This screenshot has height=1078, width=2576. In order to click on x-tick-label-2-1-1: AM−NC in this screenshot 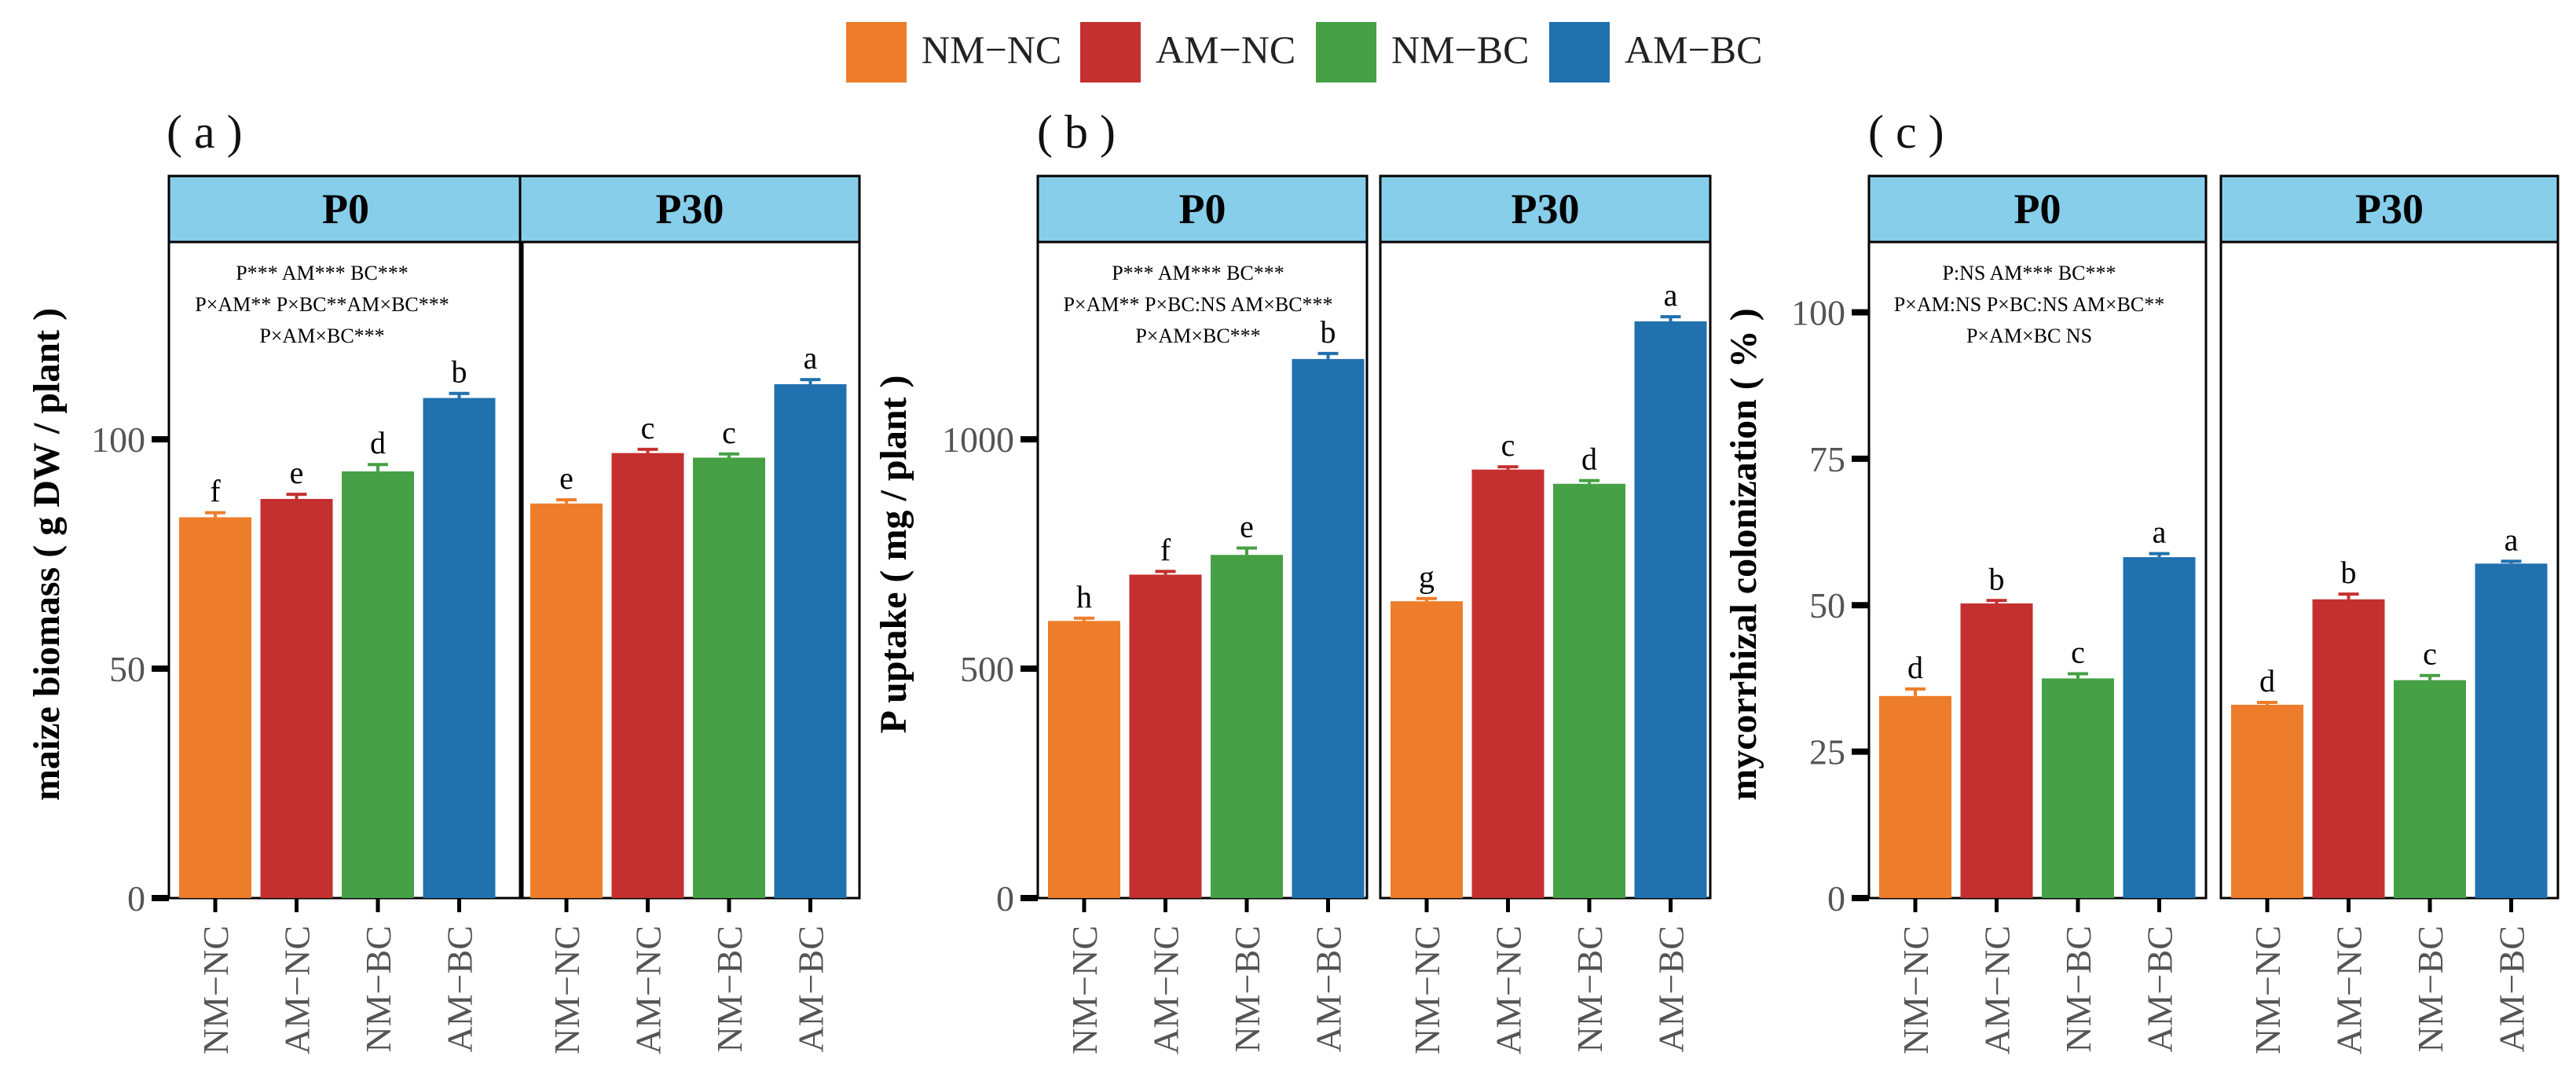, I will do `click(2349, 990)`.